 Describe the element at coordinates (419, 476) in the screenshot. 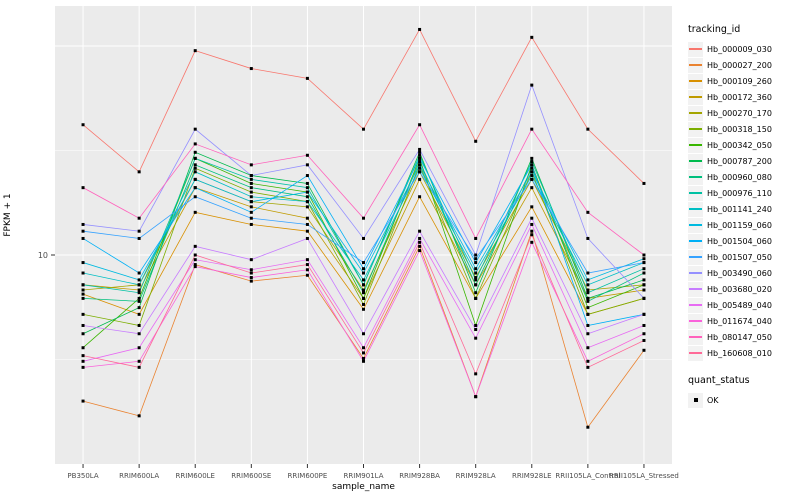

I see `x-tick-label-RRIM928BA: RRIM928BA` at that location.